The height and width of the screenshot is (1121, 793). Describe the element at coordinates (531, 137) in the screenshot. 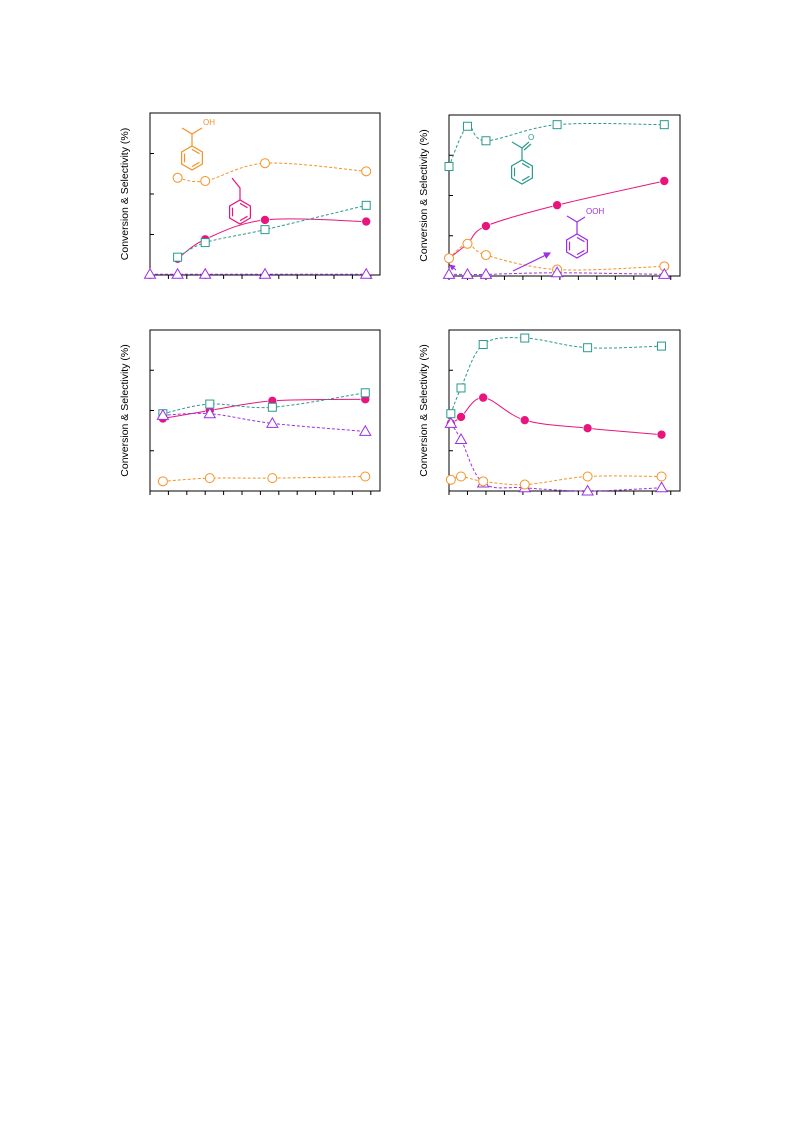

I see `structure-label: O` at that location.